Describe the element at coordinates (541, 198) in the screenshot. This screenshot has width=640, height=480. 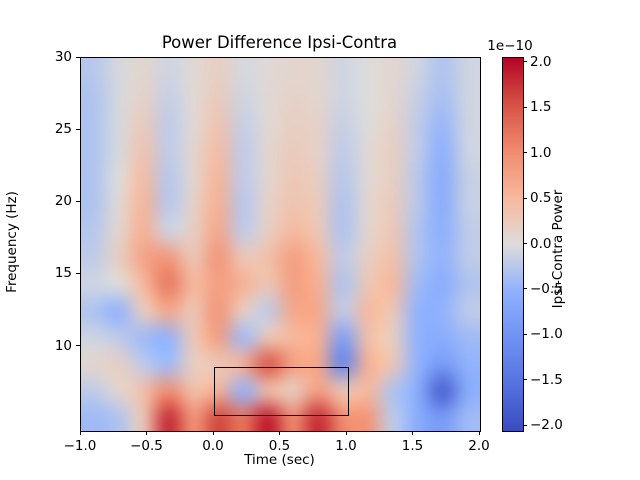
I see `colorbar-tick-label: 0.5` at that location.